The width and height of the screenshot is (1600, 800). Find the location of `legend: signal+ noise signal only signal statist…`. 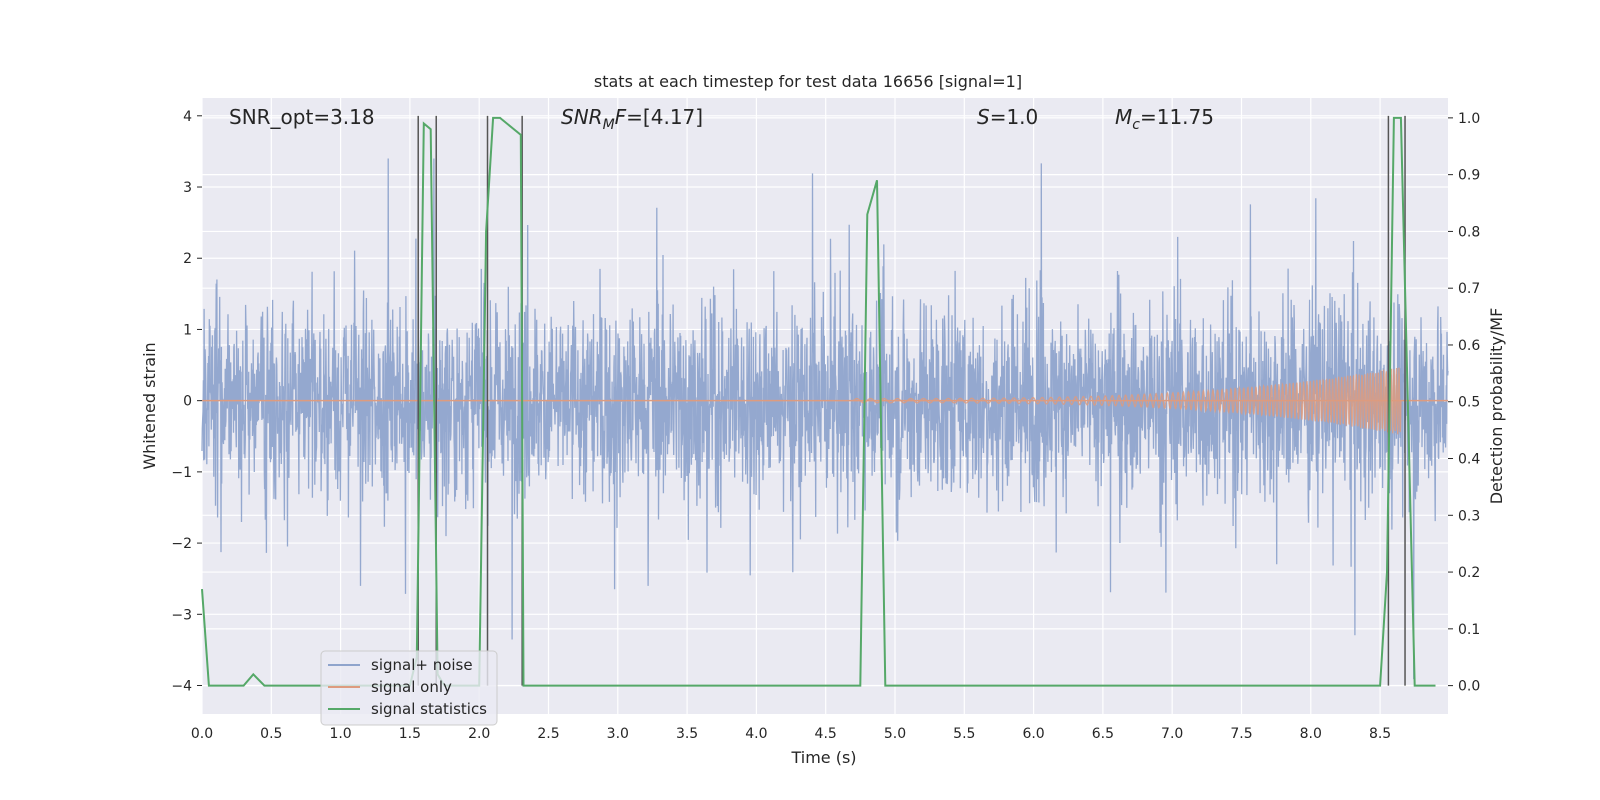

legend: signal+ noise signal only signal statist… is located at coordinates (409, 688).